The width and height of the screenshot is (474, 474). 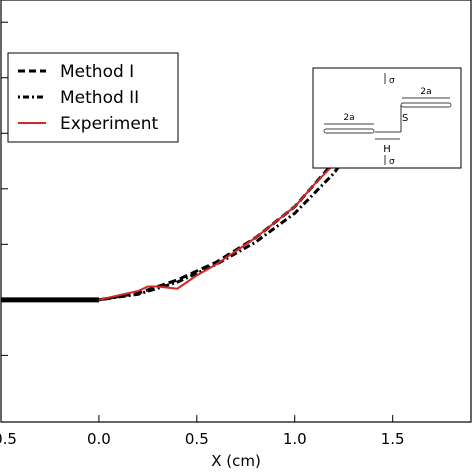 I want to click on legend-box, so click(x=93, y=97).